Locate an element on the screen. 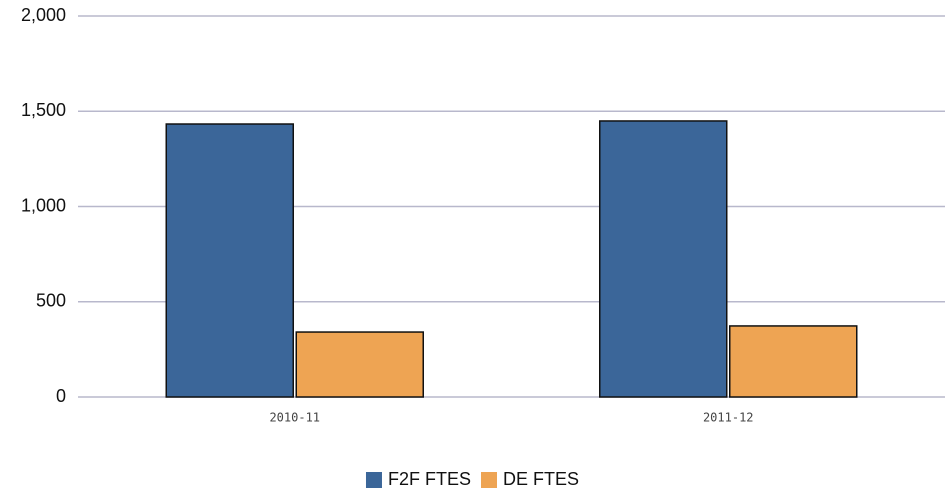  x-tick-label: 2010-11 is located at coordinates (294, 418).